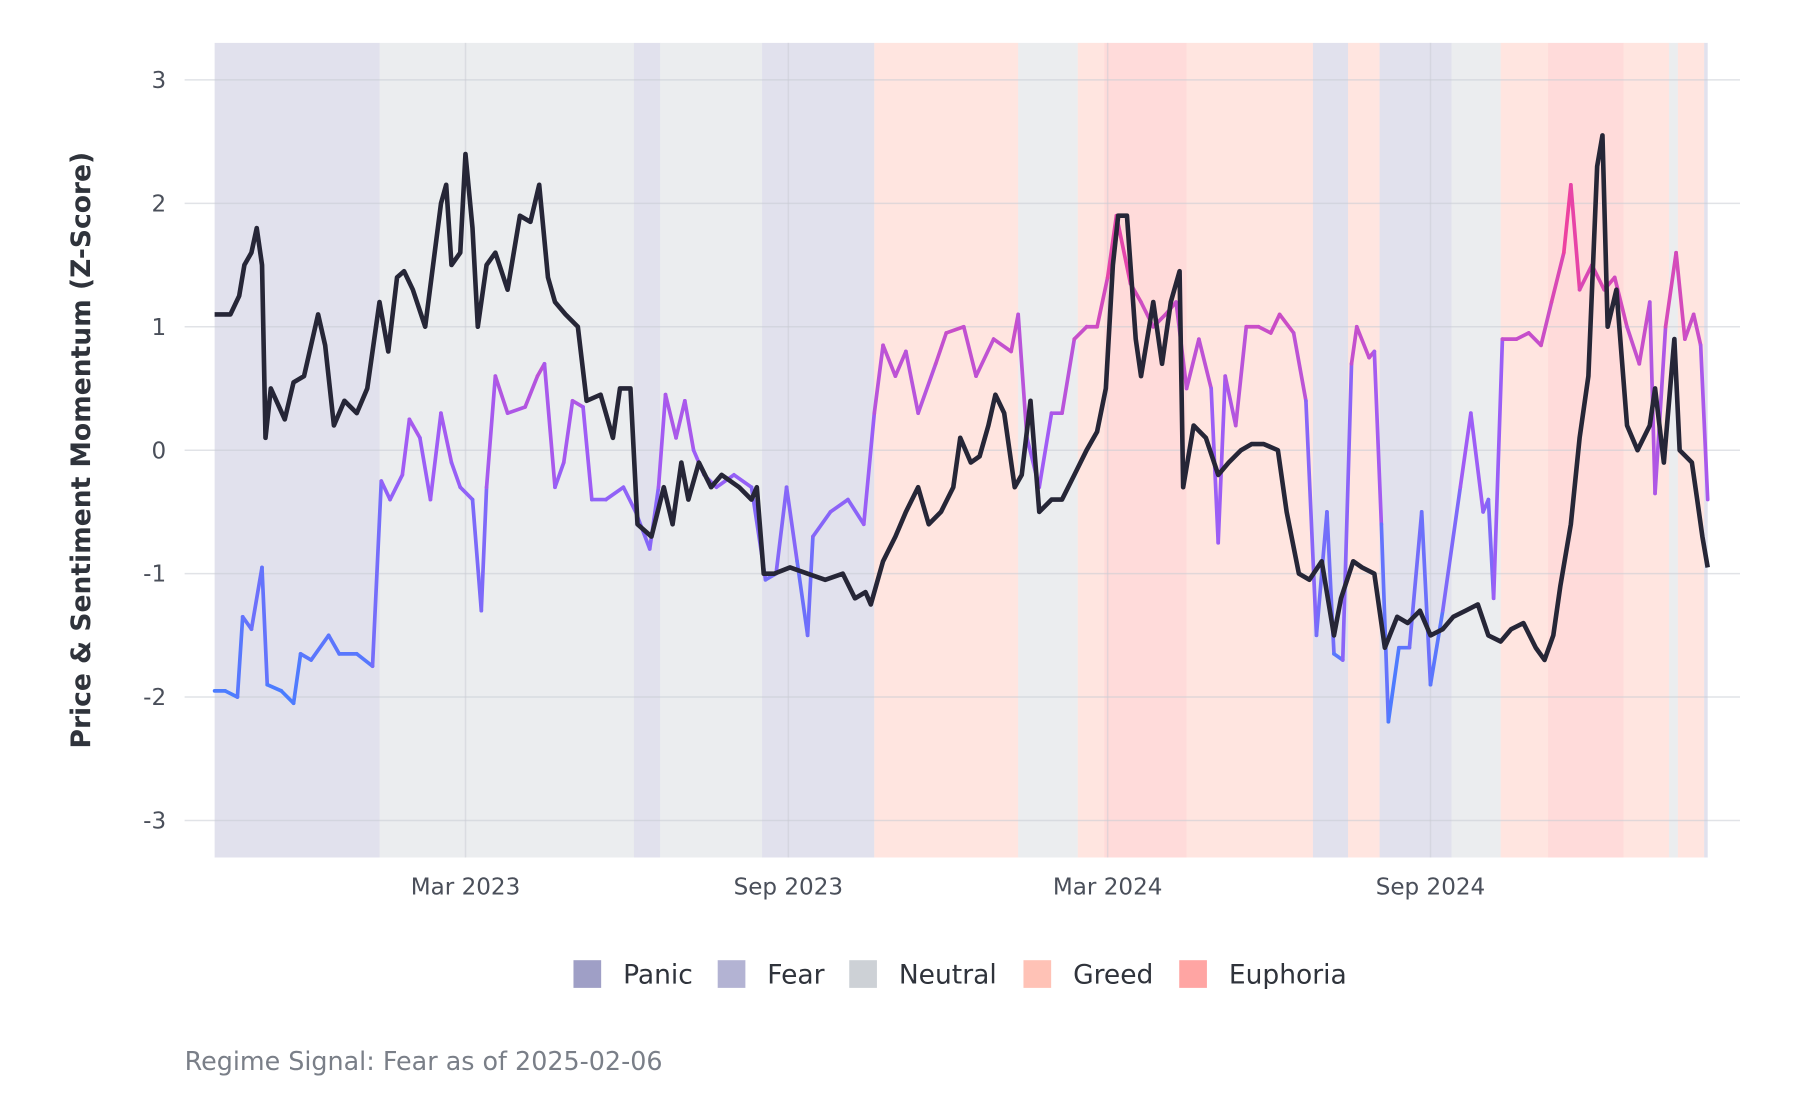 This screenshot has height=1100, width=1800. I want to click on legend-label: Greed, so click(1113, 974).